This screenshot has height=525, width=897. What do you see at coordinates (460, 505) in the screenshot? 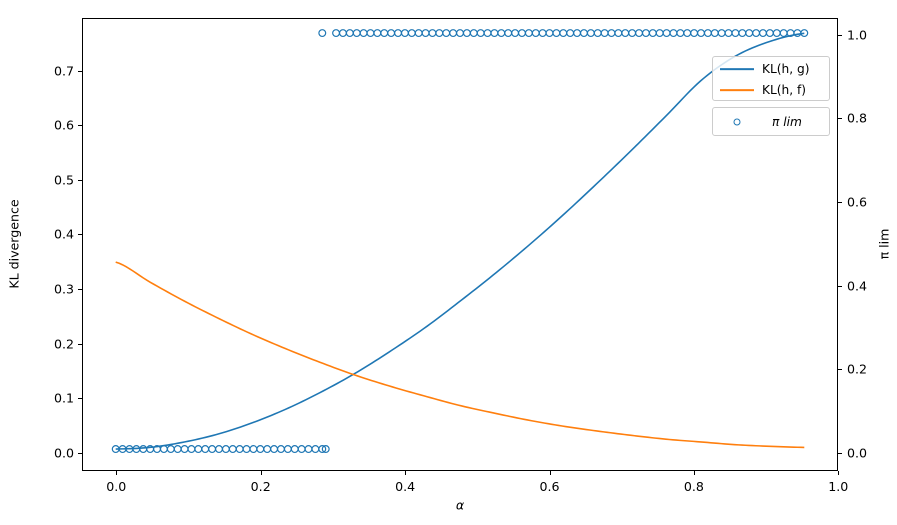
I see `x-axis-label: α` at bounding box center [460, 505].